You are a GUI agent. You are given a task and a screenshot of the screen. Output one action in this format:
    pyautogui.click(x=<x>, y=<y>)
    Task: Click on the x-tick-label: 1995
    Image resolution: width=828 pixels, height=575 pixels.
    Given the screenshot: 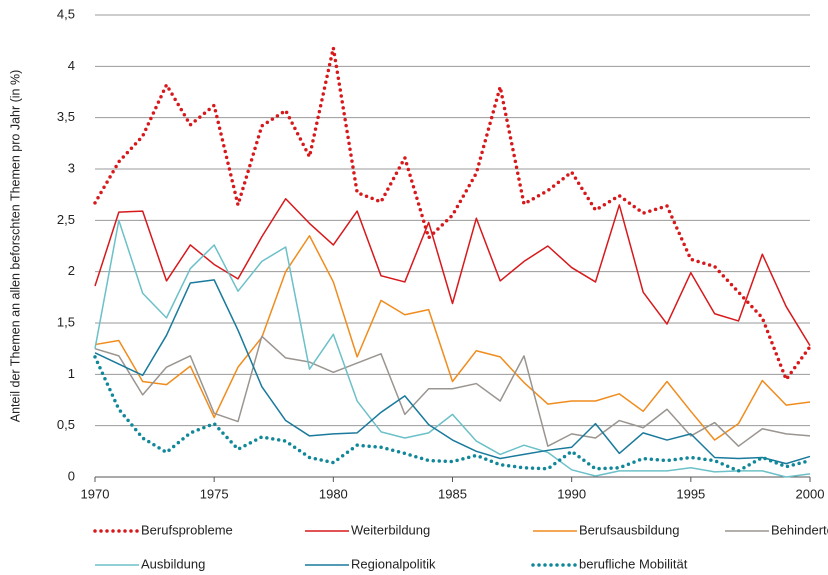 What is the action you would take?
    pyautogui.click(x=690, y=493)
    